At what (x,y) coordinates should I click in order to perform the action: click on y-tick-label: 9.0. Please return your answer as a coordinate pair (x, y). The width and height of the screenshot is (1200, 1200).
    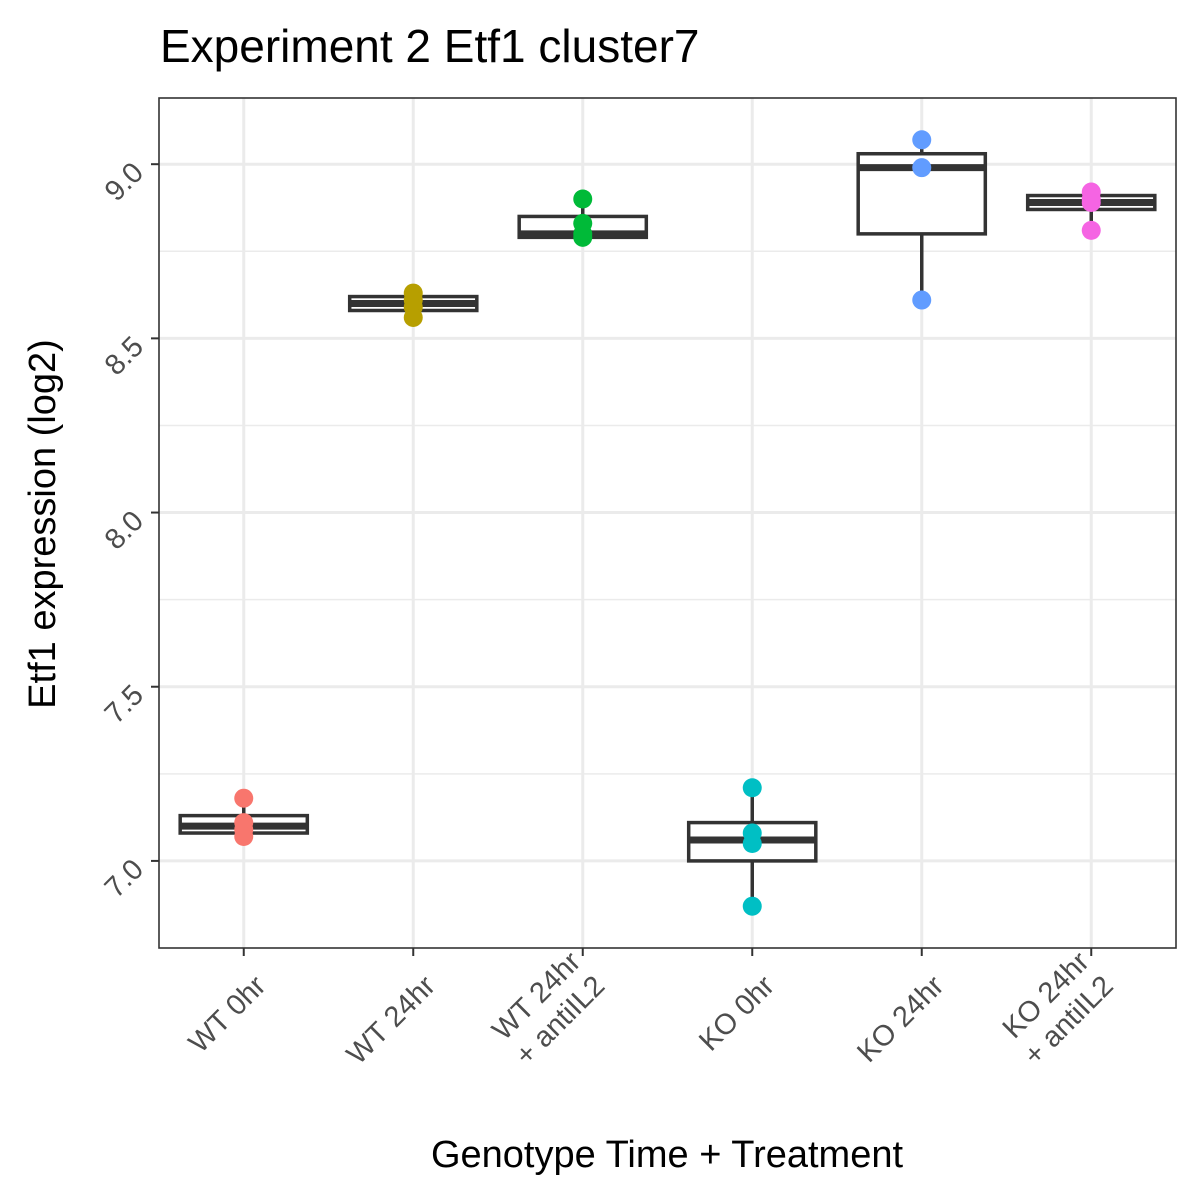
    Looking at the image, I should click on (124, 182).